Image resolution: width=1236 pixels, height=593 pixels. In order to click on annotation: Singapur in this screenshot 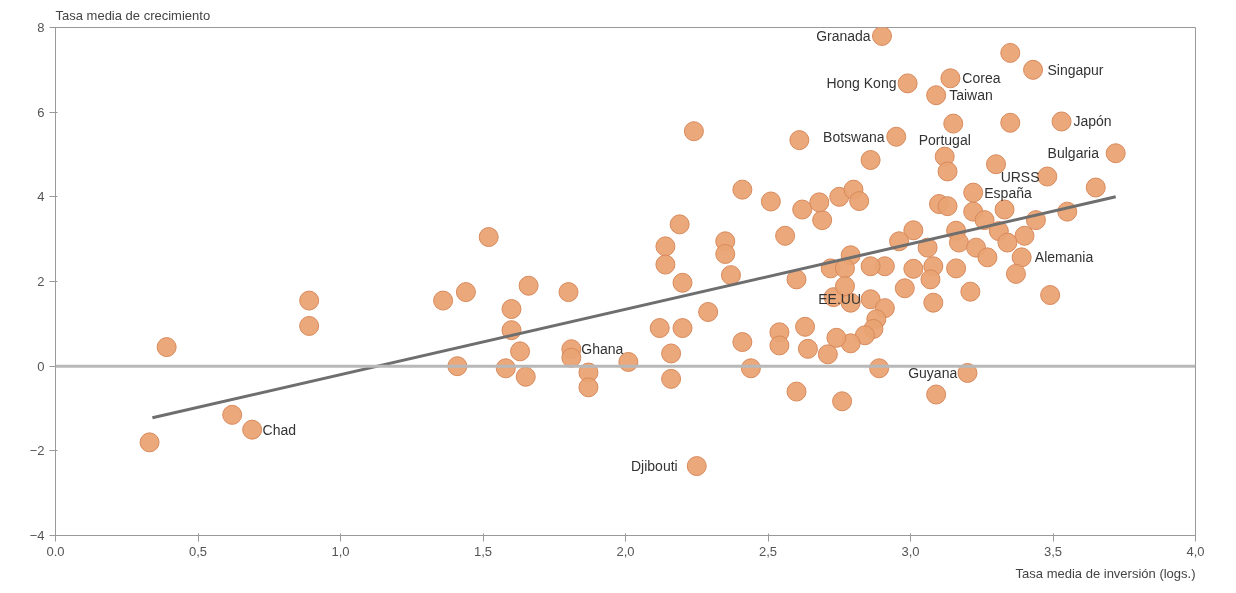, I will do `click(1075, 69)`.